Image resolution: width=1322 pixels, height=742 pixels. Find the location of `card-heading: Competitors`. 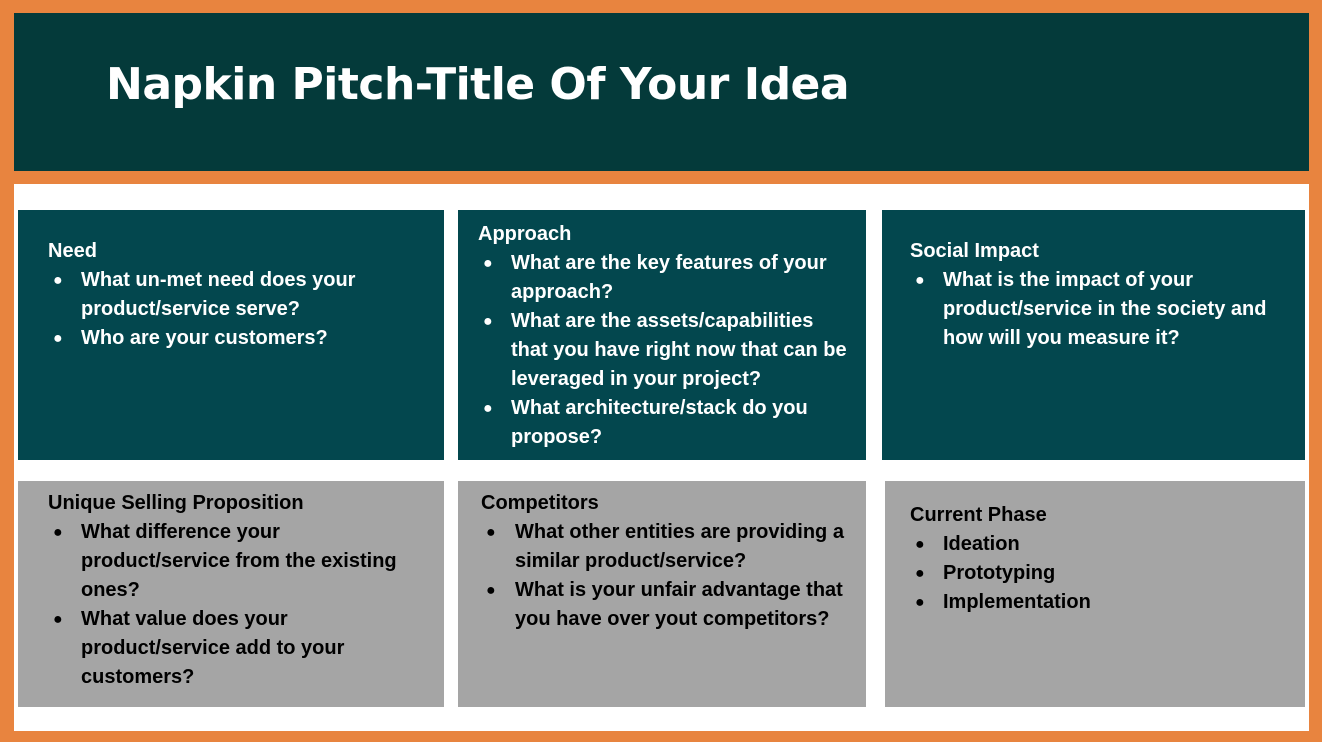

card-heading: Competitors is located at coordinates (540, 503).